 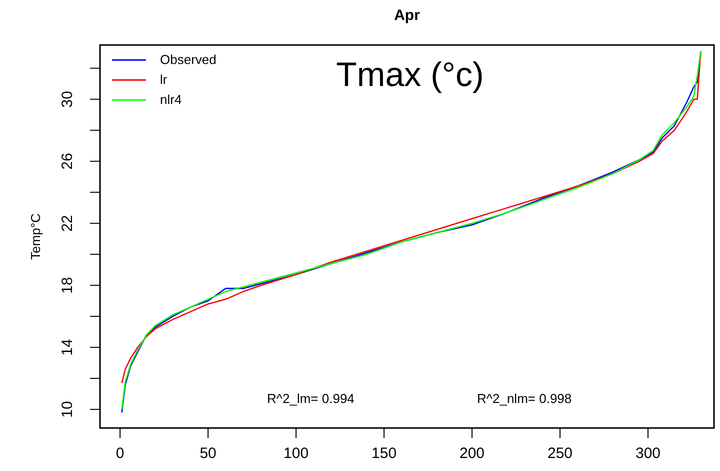 I want to click on y-tick-label: 30, so click(x=67, y=99).